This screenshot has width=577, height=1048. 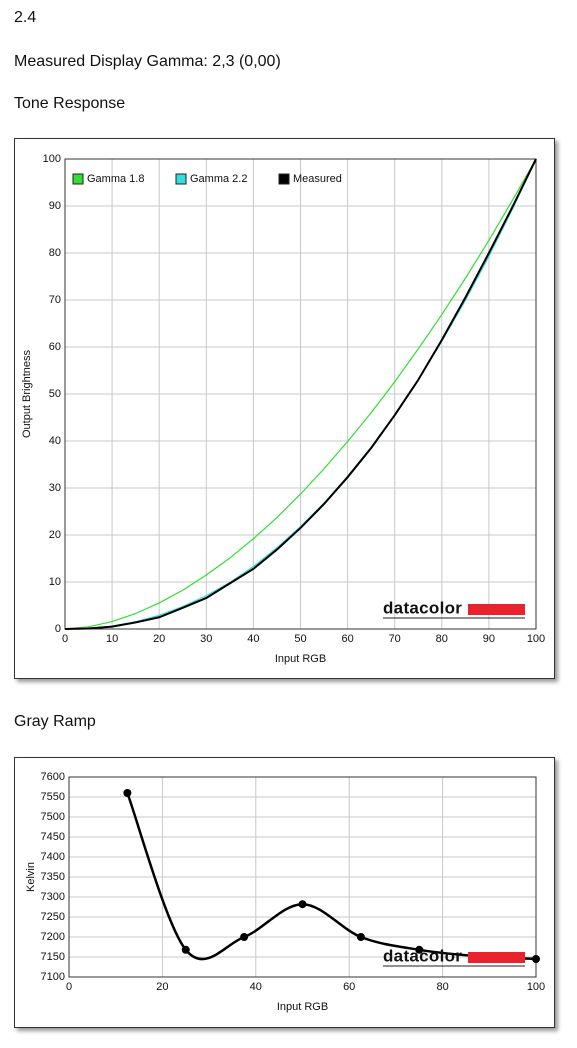 What do you see at coordinates (53, 817) in the screenshot?
I see `y-tick-label: 7500` at bounding box center [53, 817].